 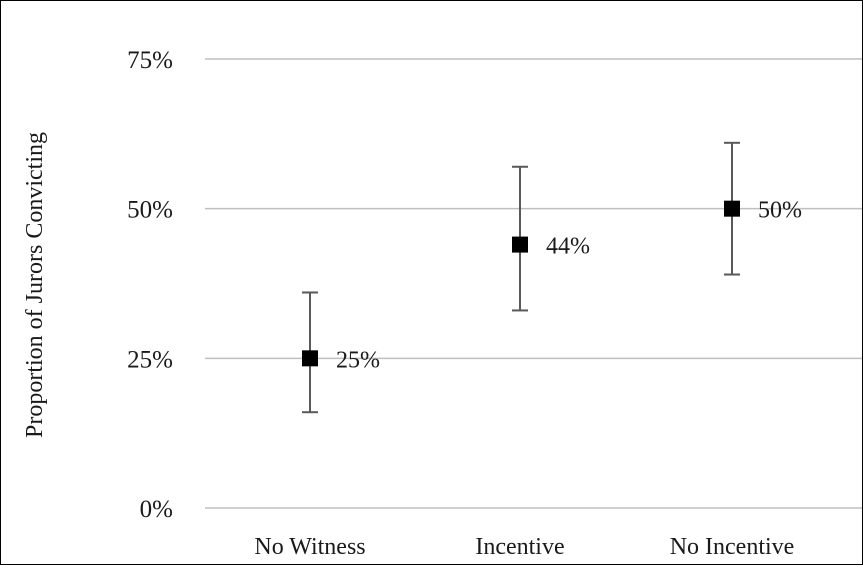 I want to click on y-tick-label: 75%, so click(x=150, y=60).